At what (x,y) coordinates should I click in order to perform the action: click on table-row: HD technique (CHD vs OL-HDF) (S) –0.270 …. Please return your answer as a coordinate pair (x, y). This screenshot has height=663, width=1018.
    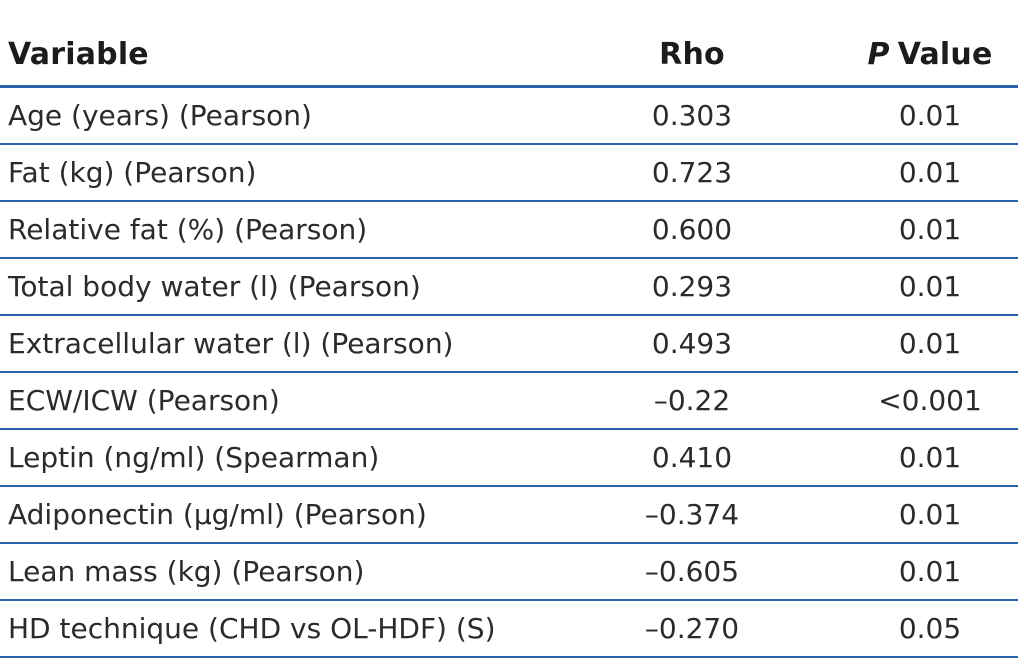
    Looking at the image, I should click on (509, 629).